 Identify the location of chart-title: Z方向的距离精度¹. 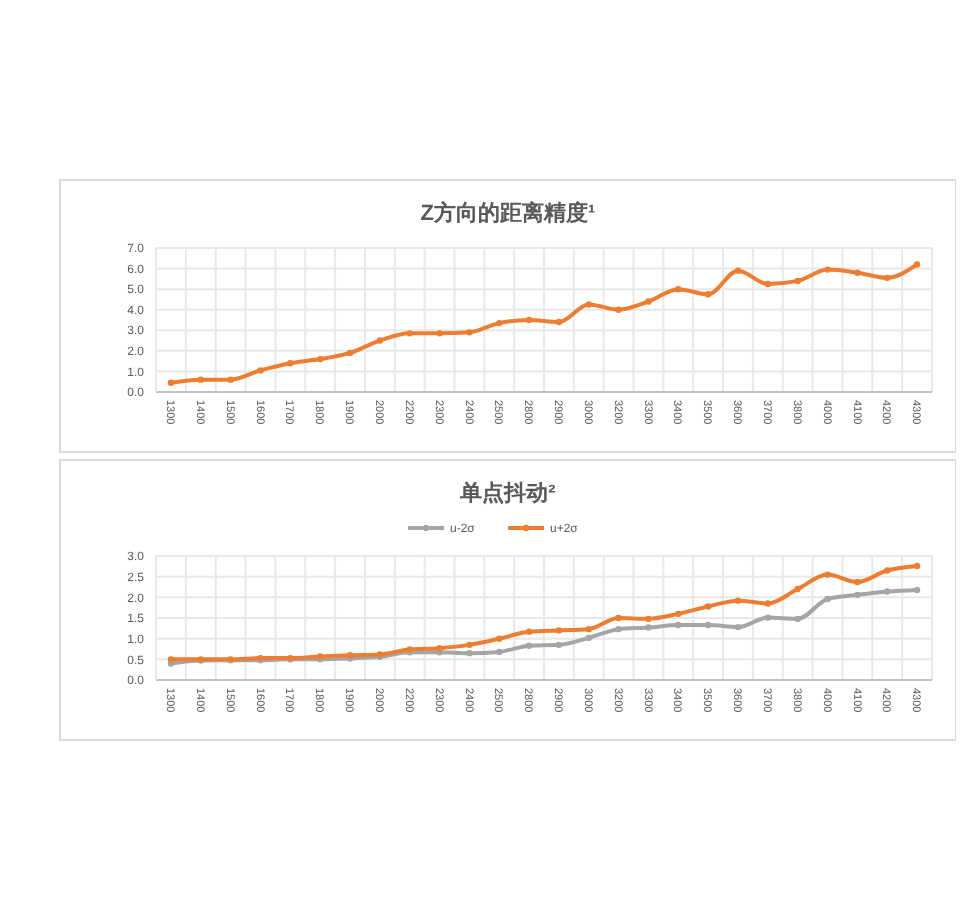
(508, 213).